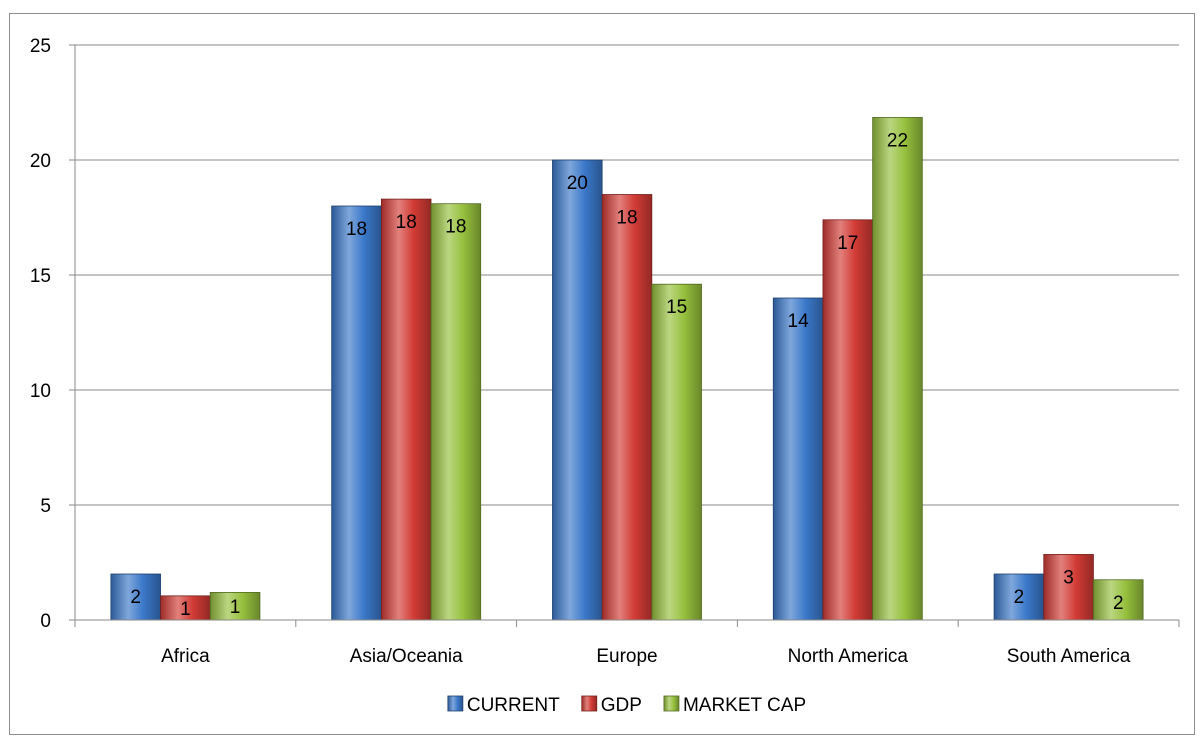 The width and height of the screenshot is (1202, 740). I want to click on data-label: 14, so click(799, 321).